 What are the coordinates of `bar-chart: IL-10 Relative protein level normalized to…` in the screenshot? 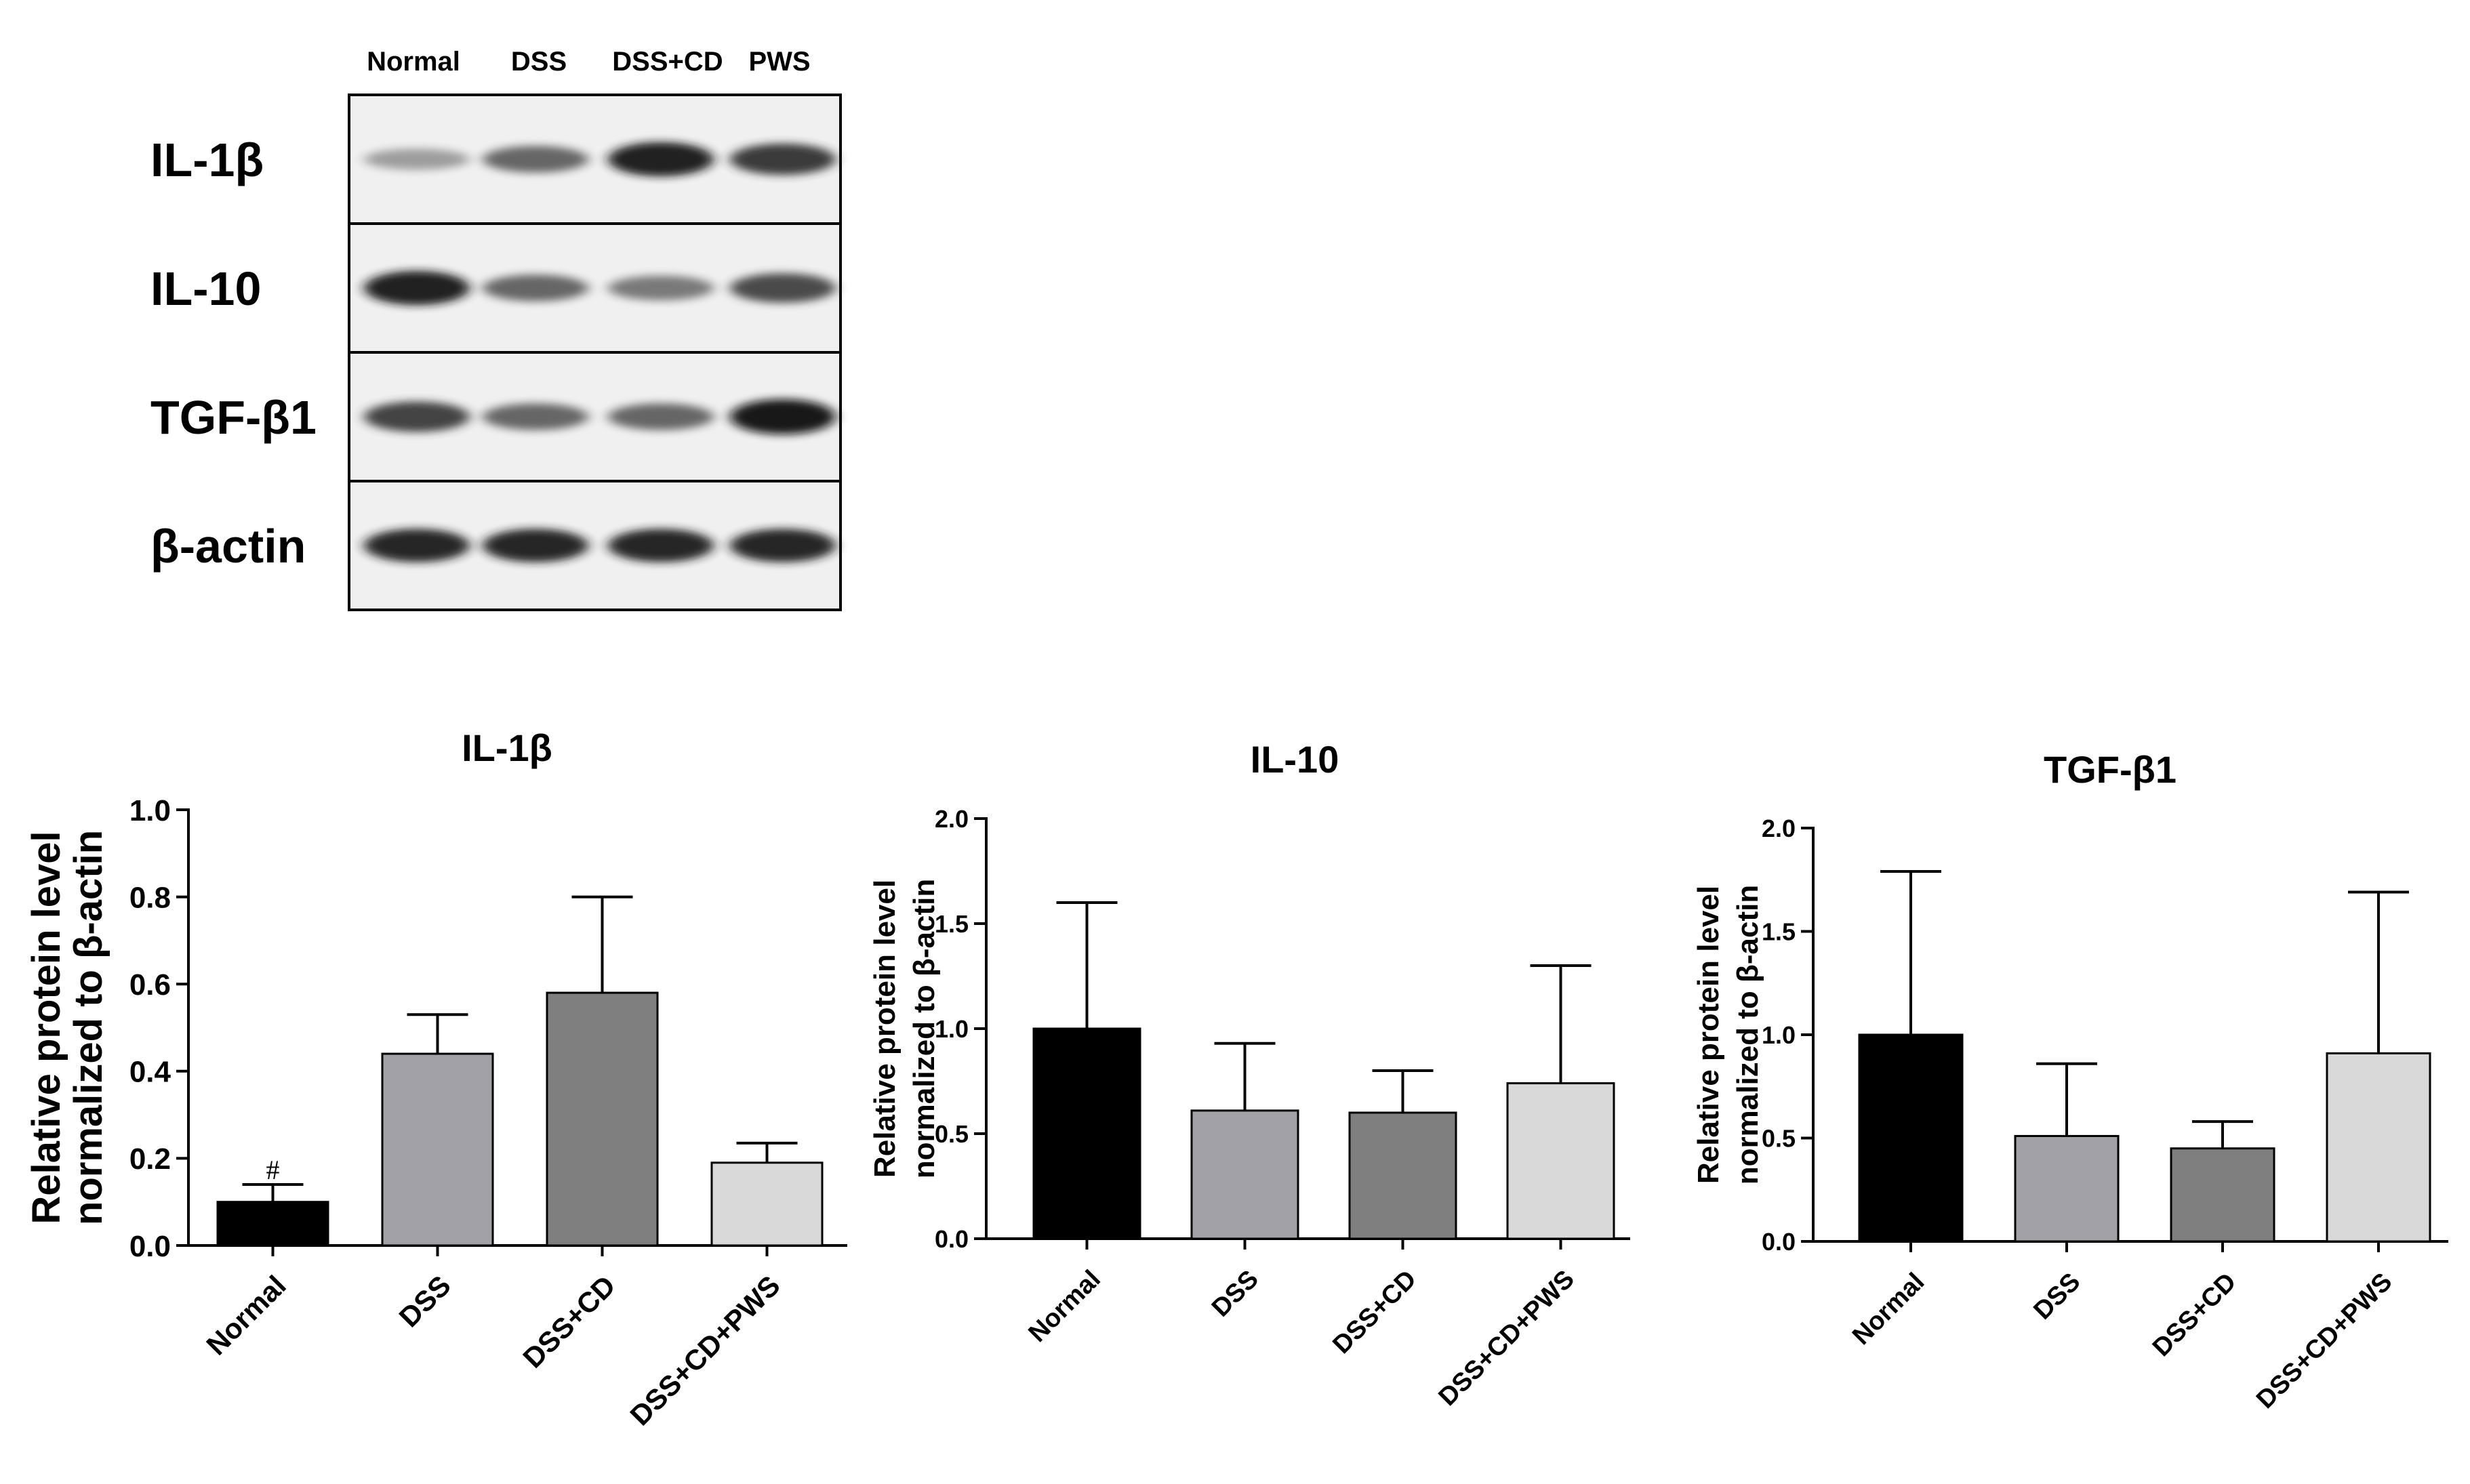 It's located at (1249, 1074).